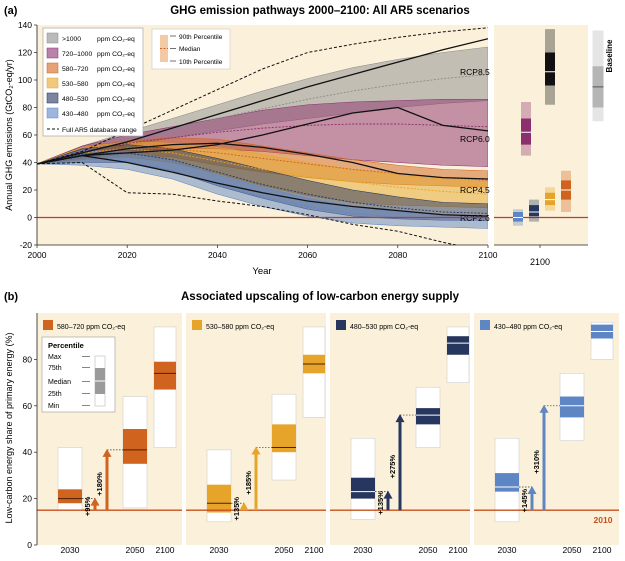 Image resolution: width=625 pixels, height=561 pixels. I want to click on x-tick-label-1: 2020, so click(127, 255).